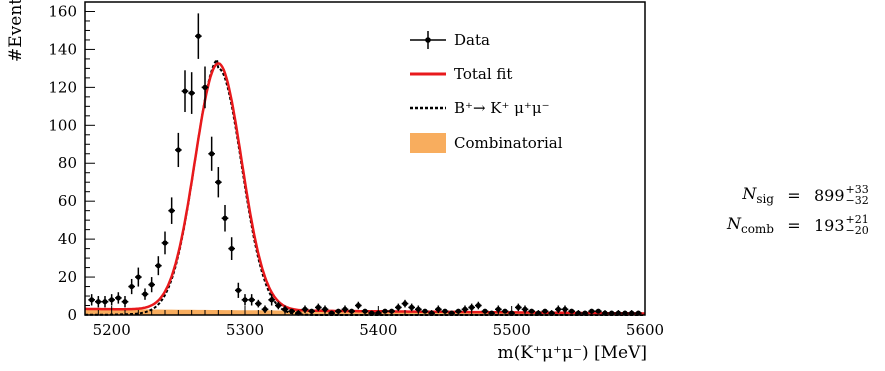 The width and height of the screenshot is (885, 371). Describe the element at coordinates (757, 229) in the screenshot. I see `result-subscript: comb` at that location.